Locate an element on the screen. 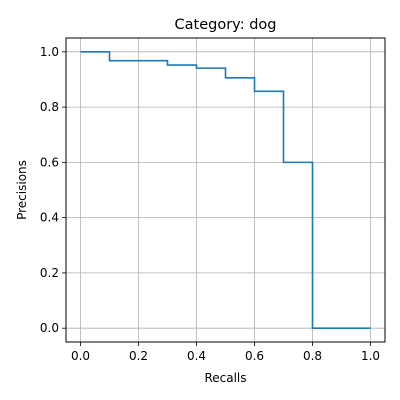  x-tick-label: 0.8 is located at coordinates (312, 356).